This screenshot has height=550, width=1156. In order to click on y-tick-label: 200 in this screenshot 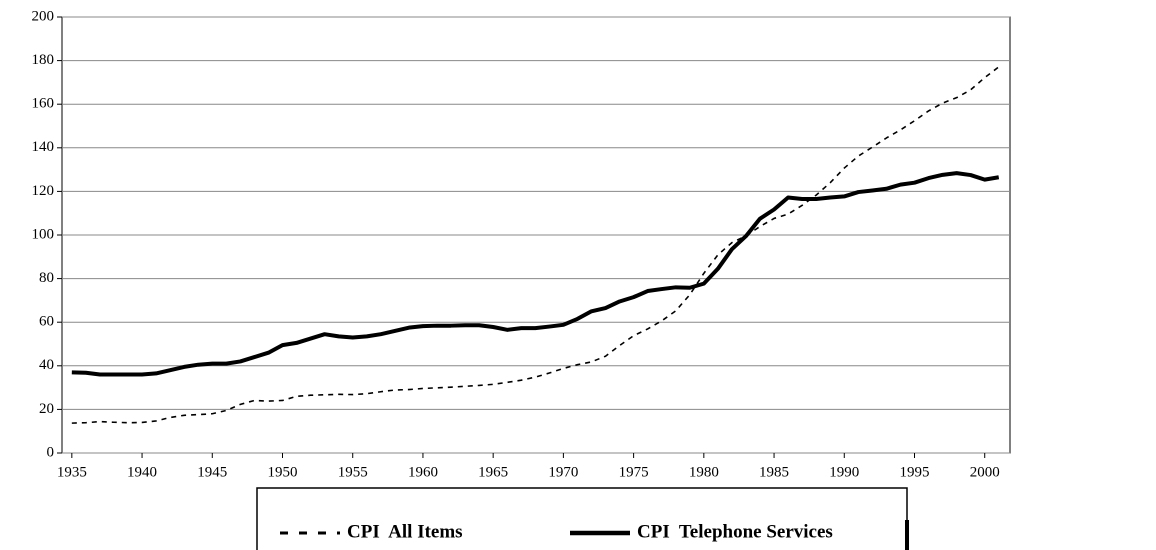, I will do `click(43, 16)`.